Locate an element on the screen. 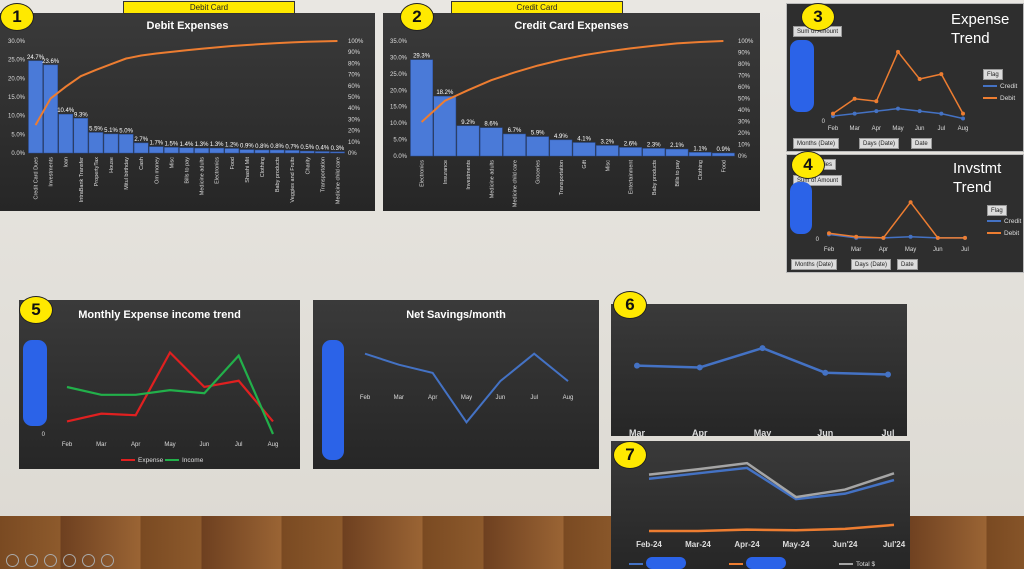 Image resolution: width=1024 pixels, height=569 pixels. data-label: 1.1% is located at coordinates (700, 149).